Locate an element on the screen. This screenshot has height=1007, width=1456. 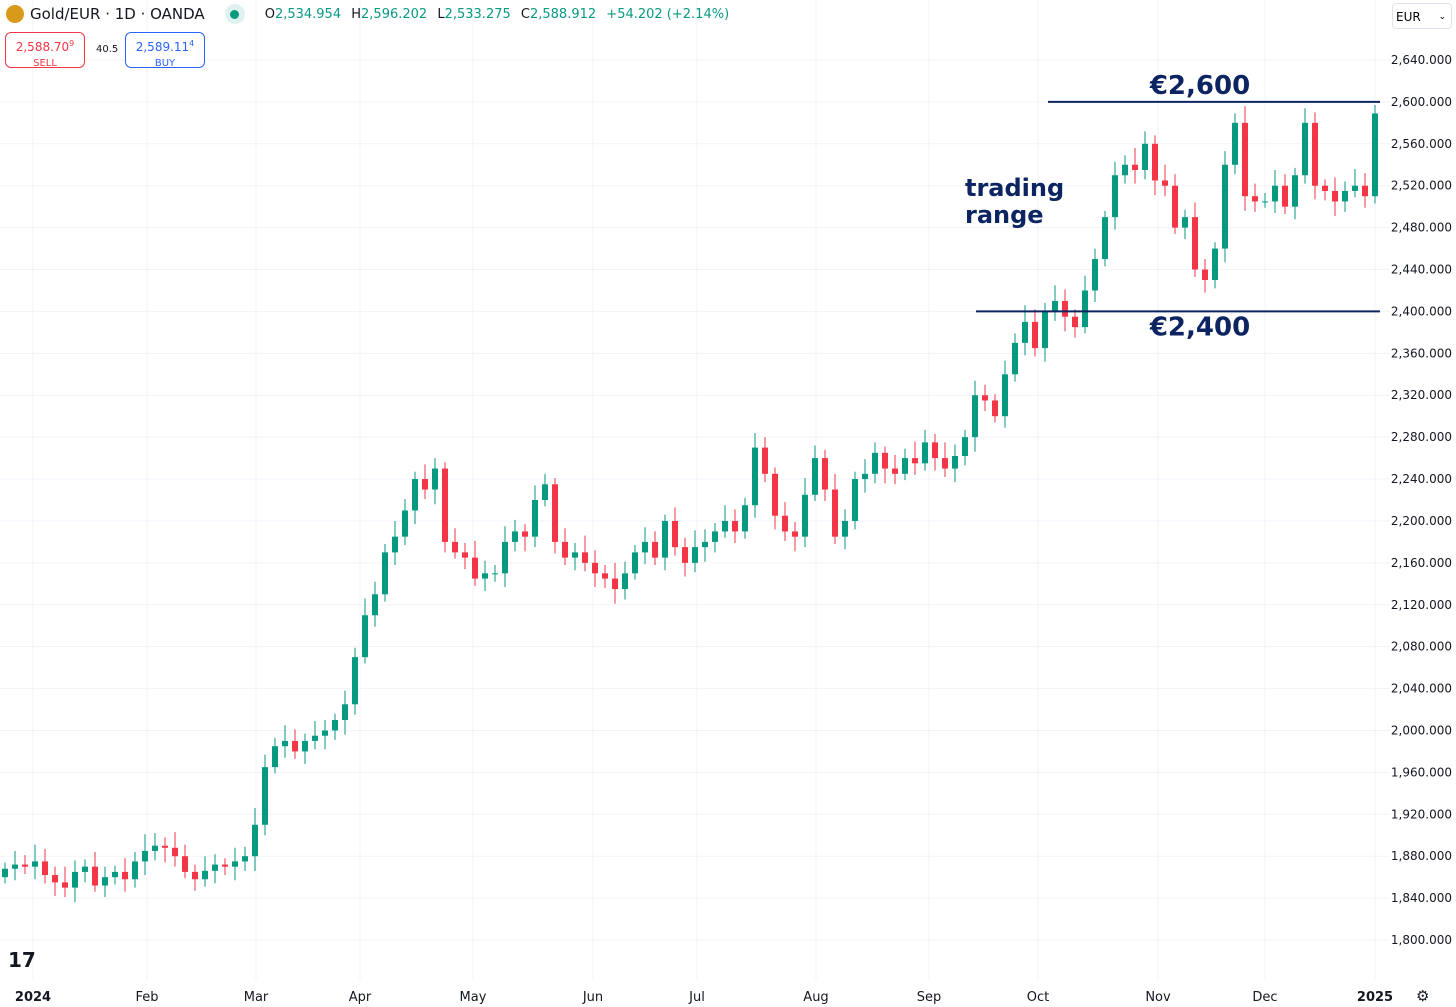
y-tick-label: 2,520.000 is located at coordinates (1421, 186).